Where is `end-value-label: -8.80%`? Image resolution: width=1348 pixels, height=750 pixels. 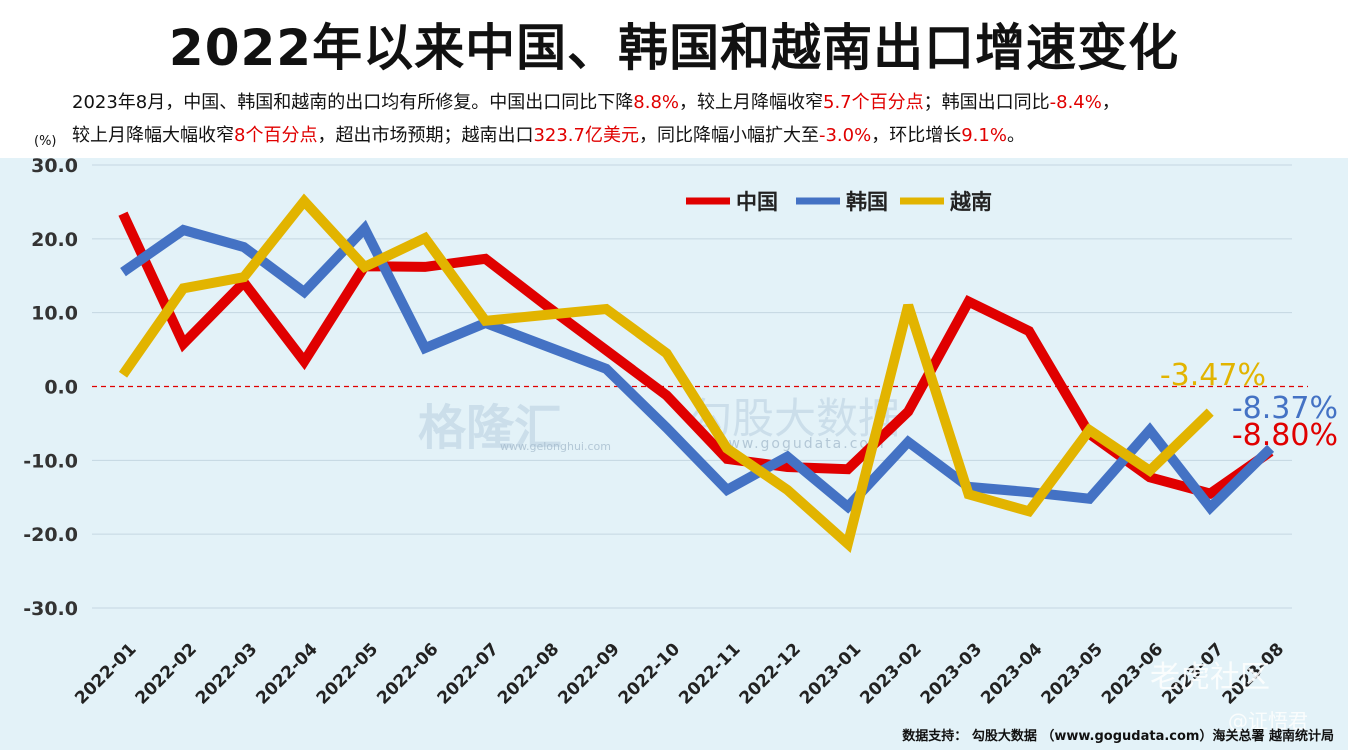
end-value-label: -8.80% is located at coordinates (1285, 435).